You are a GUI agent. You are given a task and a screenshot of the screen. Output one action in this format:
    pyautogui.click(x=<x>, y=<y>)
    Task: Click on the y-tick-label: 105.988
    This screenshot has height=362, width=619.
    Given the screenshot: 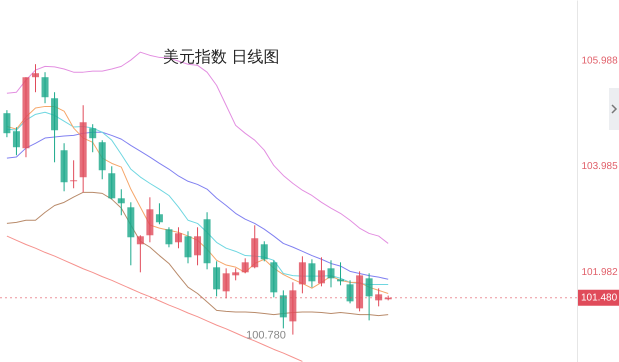 What is the action you would take?
    pyautogui.click(x=600, y=61)
    